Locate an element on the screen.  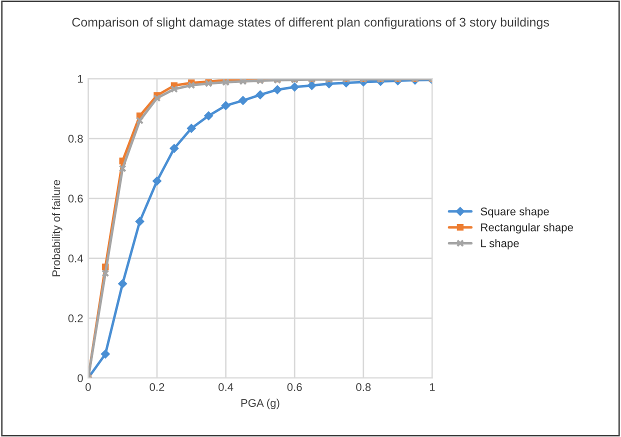
y-tick-label: 0 is located at coordinates (80, 378).